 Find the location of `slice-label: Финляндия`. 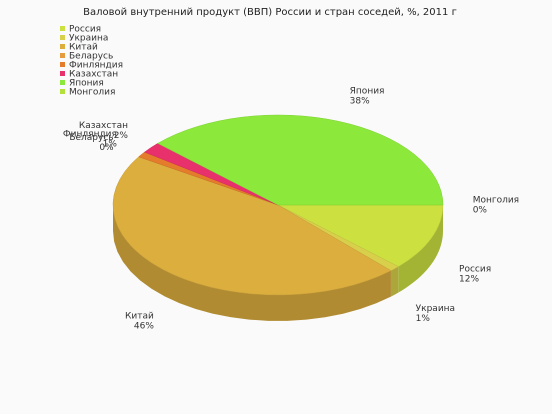

slice-label: Финляндия is located at coordinates (90, 135).